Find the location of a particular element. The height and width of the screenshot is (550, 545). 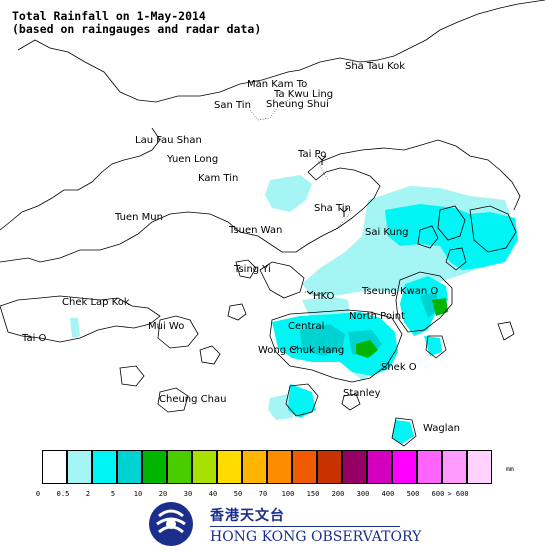

place-label: Tsing Yi is located at coordinates (252, 269).